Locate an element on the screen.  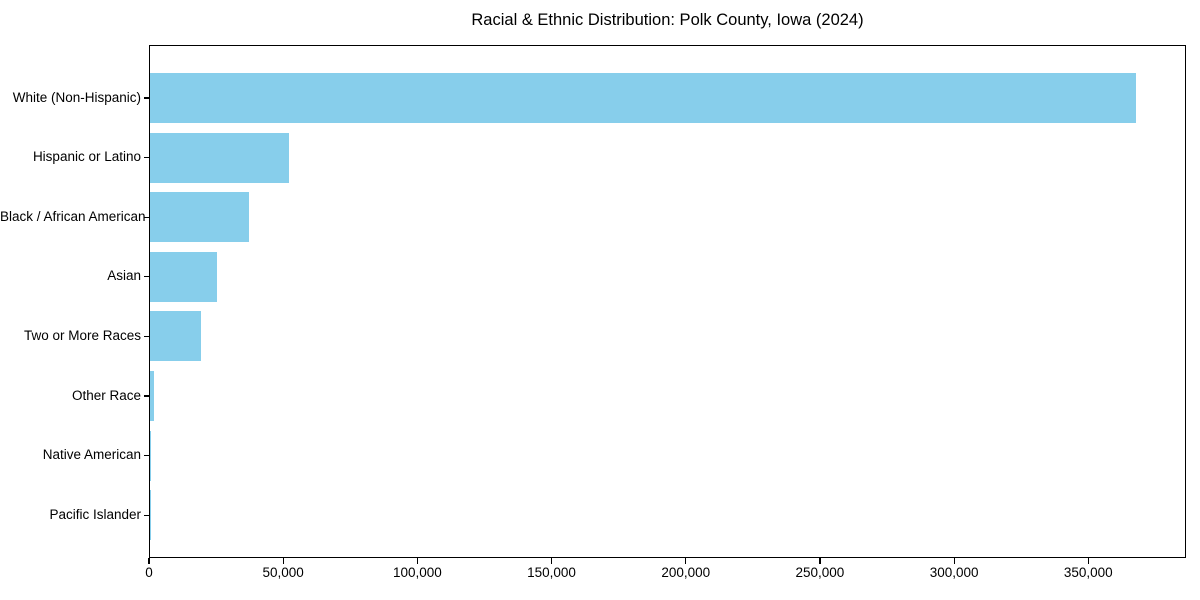
x-axis-tick-label: 50,000 is located at coordinates (283, 572).